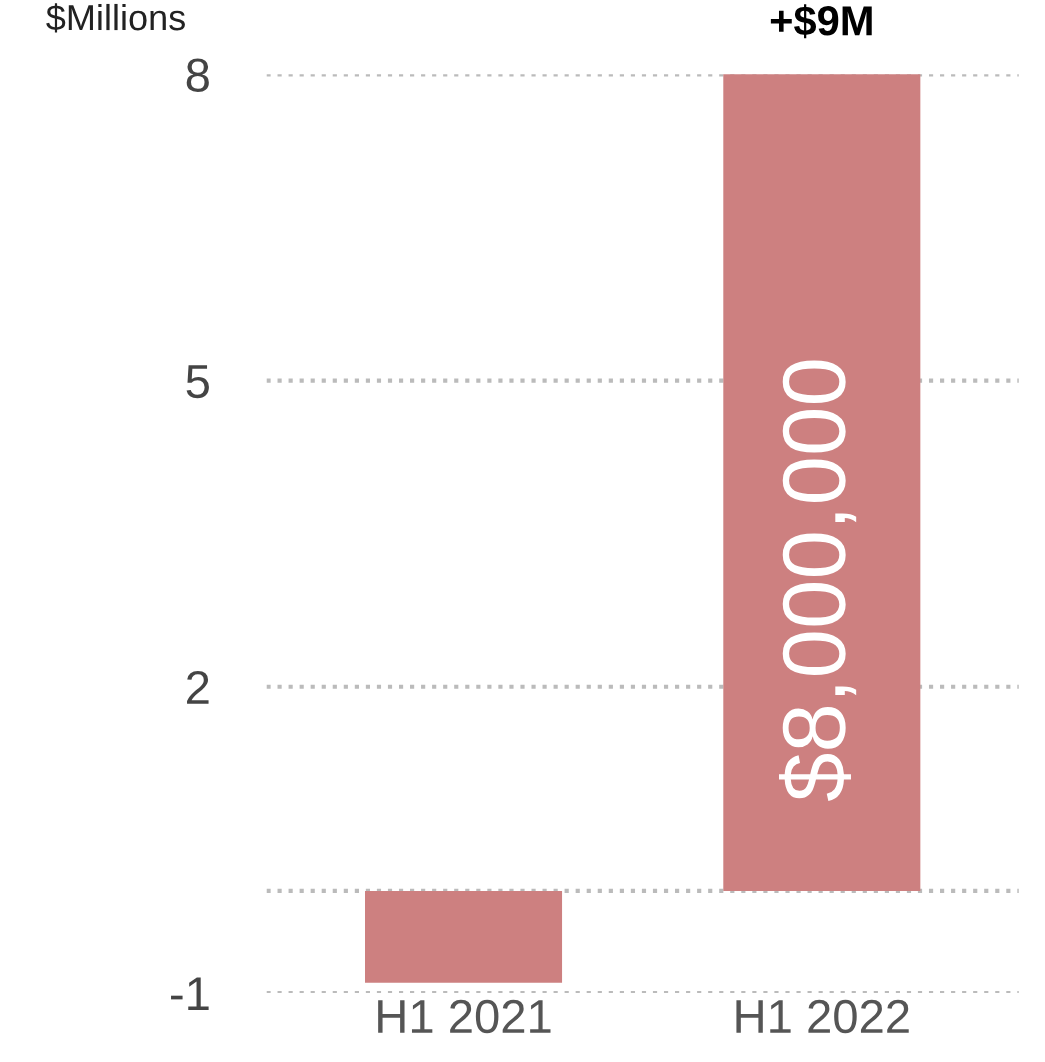 The image size is (1045, 1062). What do you see at coordinates (822, 1016) in the screenshot?
I see `x-tick-label: H1 2022` at bounding box center [822, 1016].